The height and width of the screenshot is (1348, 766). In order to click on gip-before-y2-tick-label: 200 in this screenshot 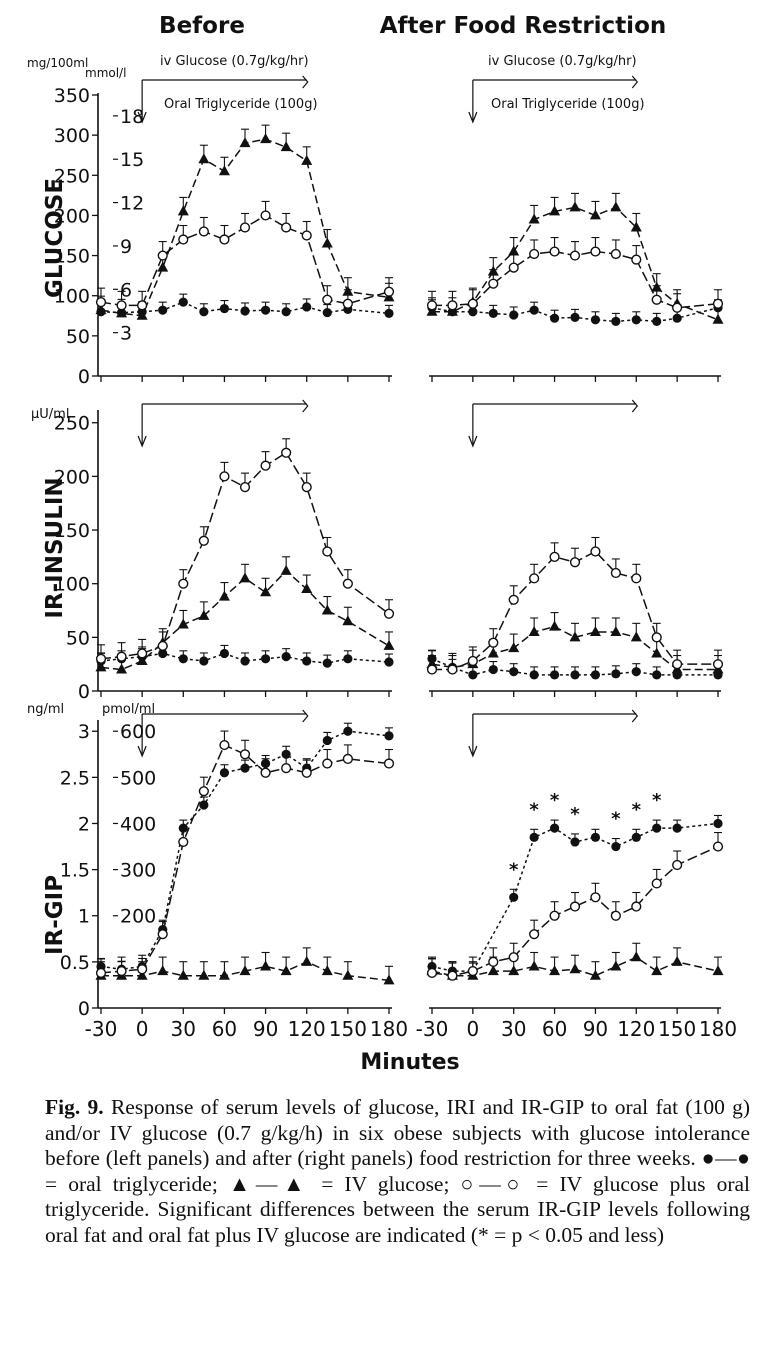, I will do `click(138, 917)`.